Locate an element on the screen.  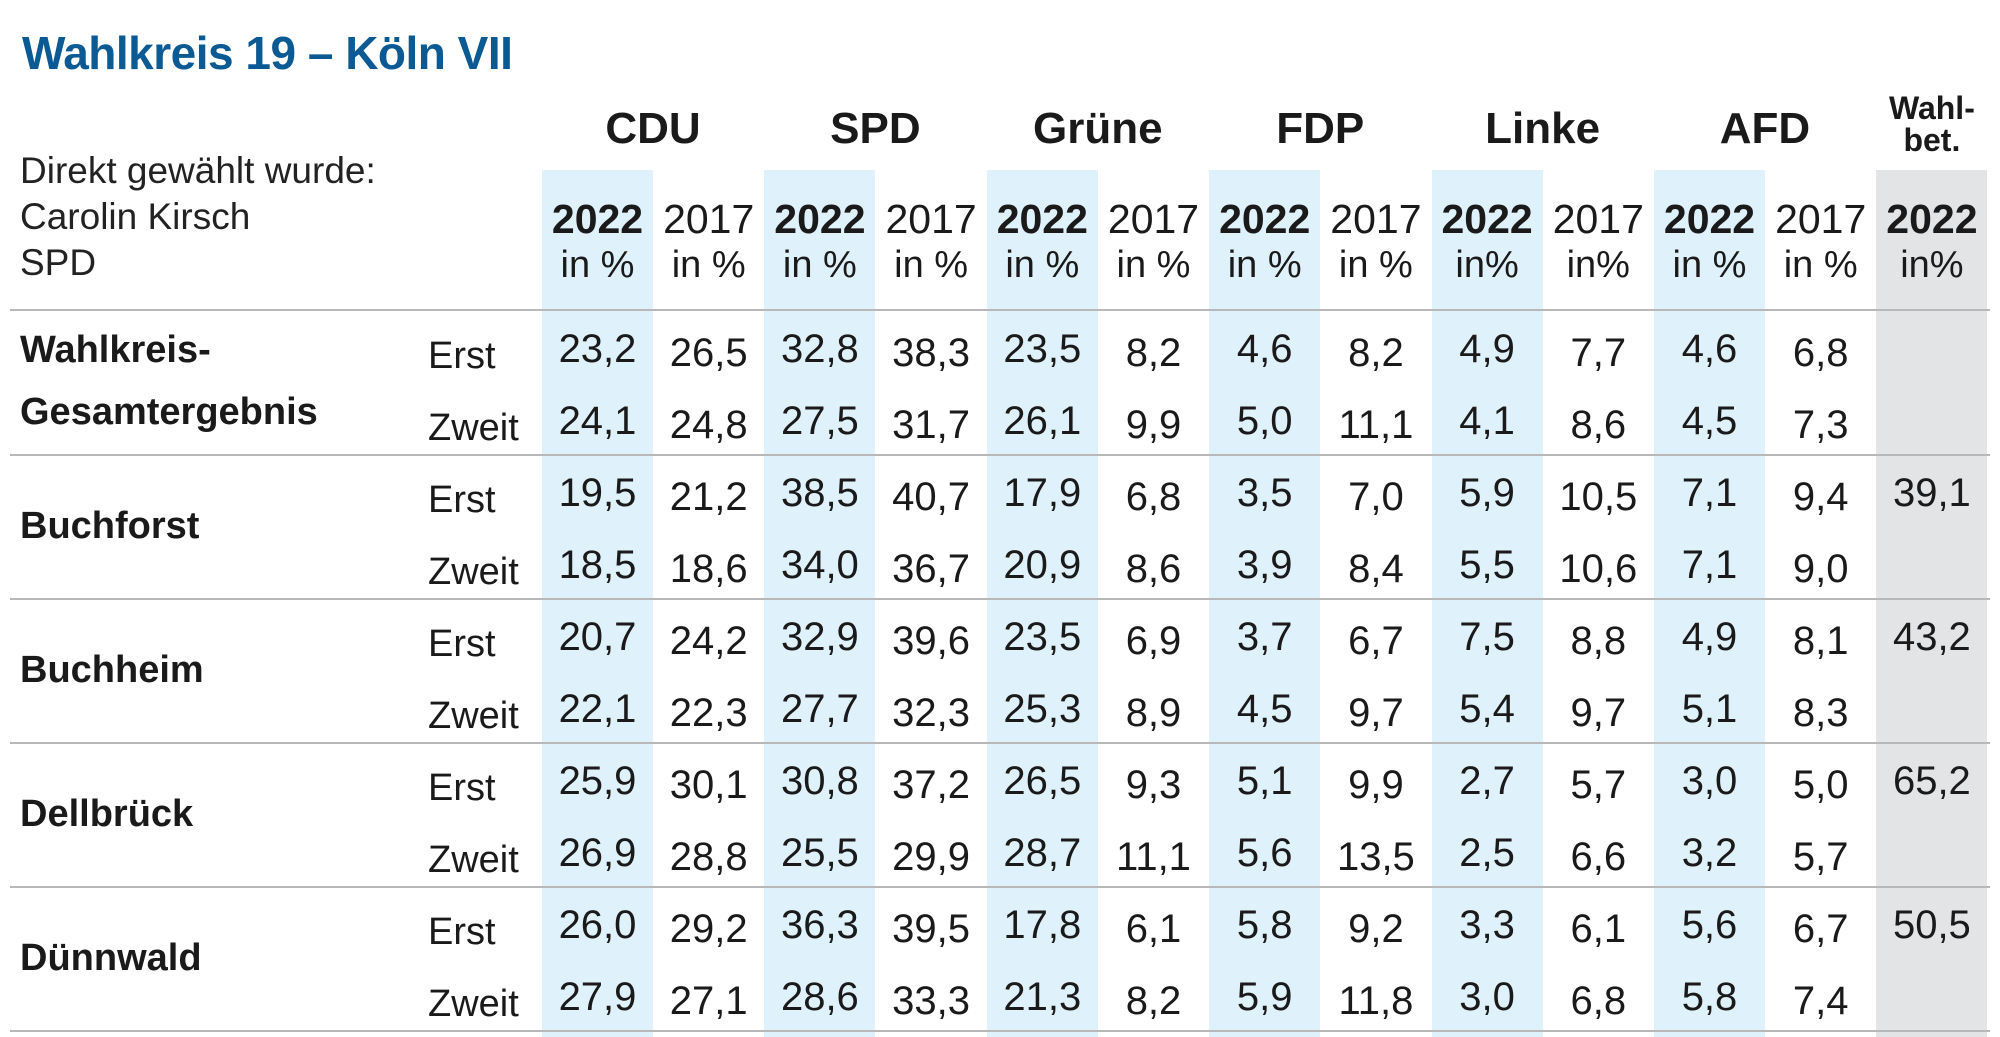
table-cell: 8,6 is located at coordinates (1153, 569).